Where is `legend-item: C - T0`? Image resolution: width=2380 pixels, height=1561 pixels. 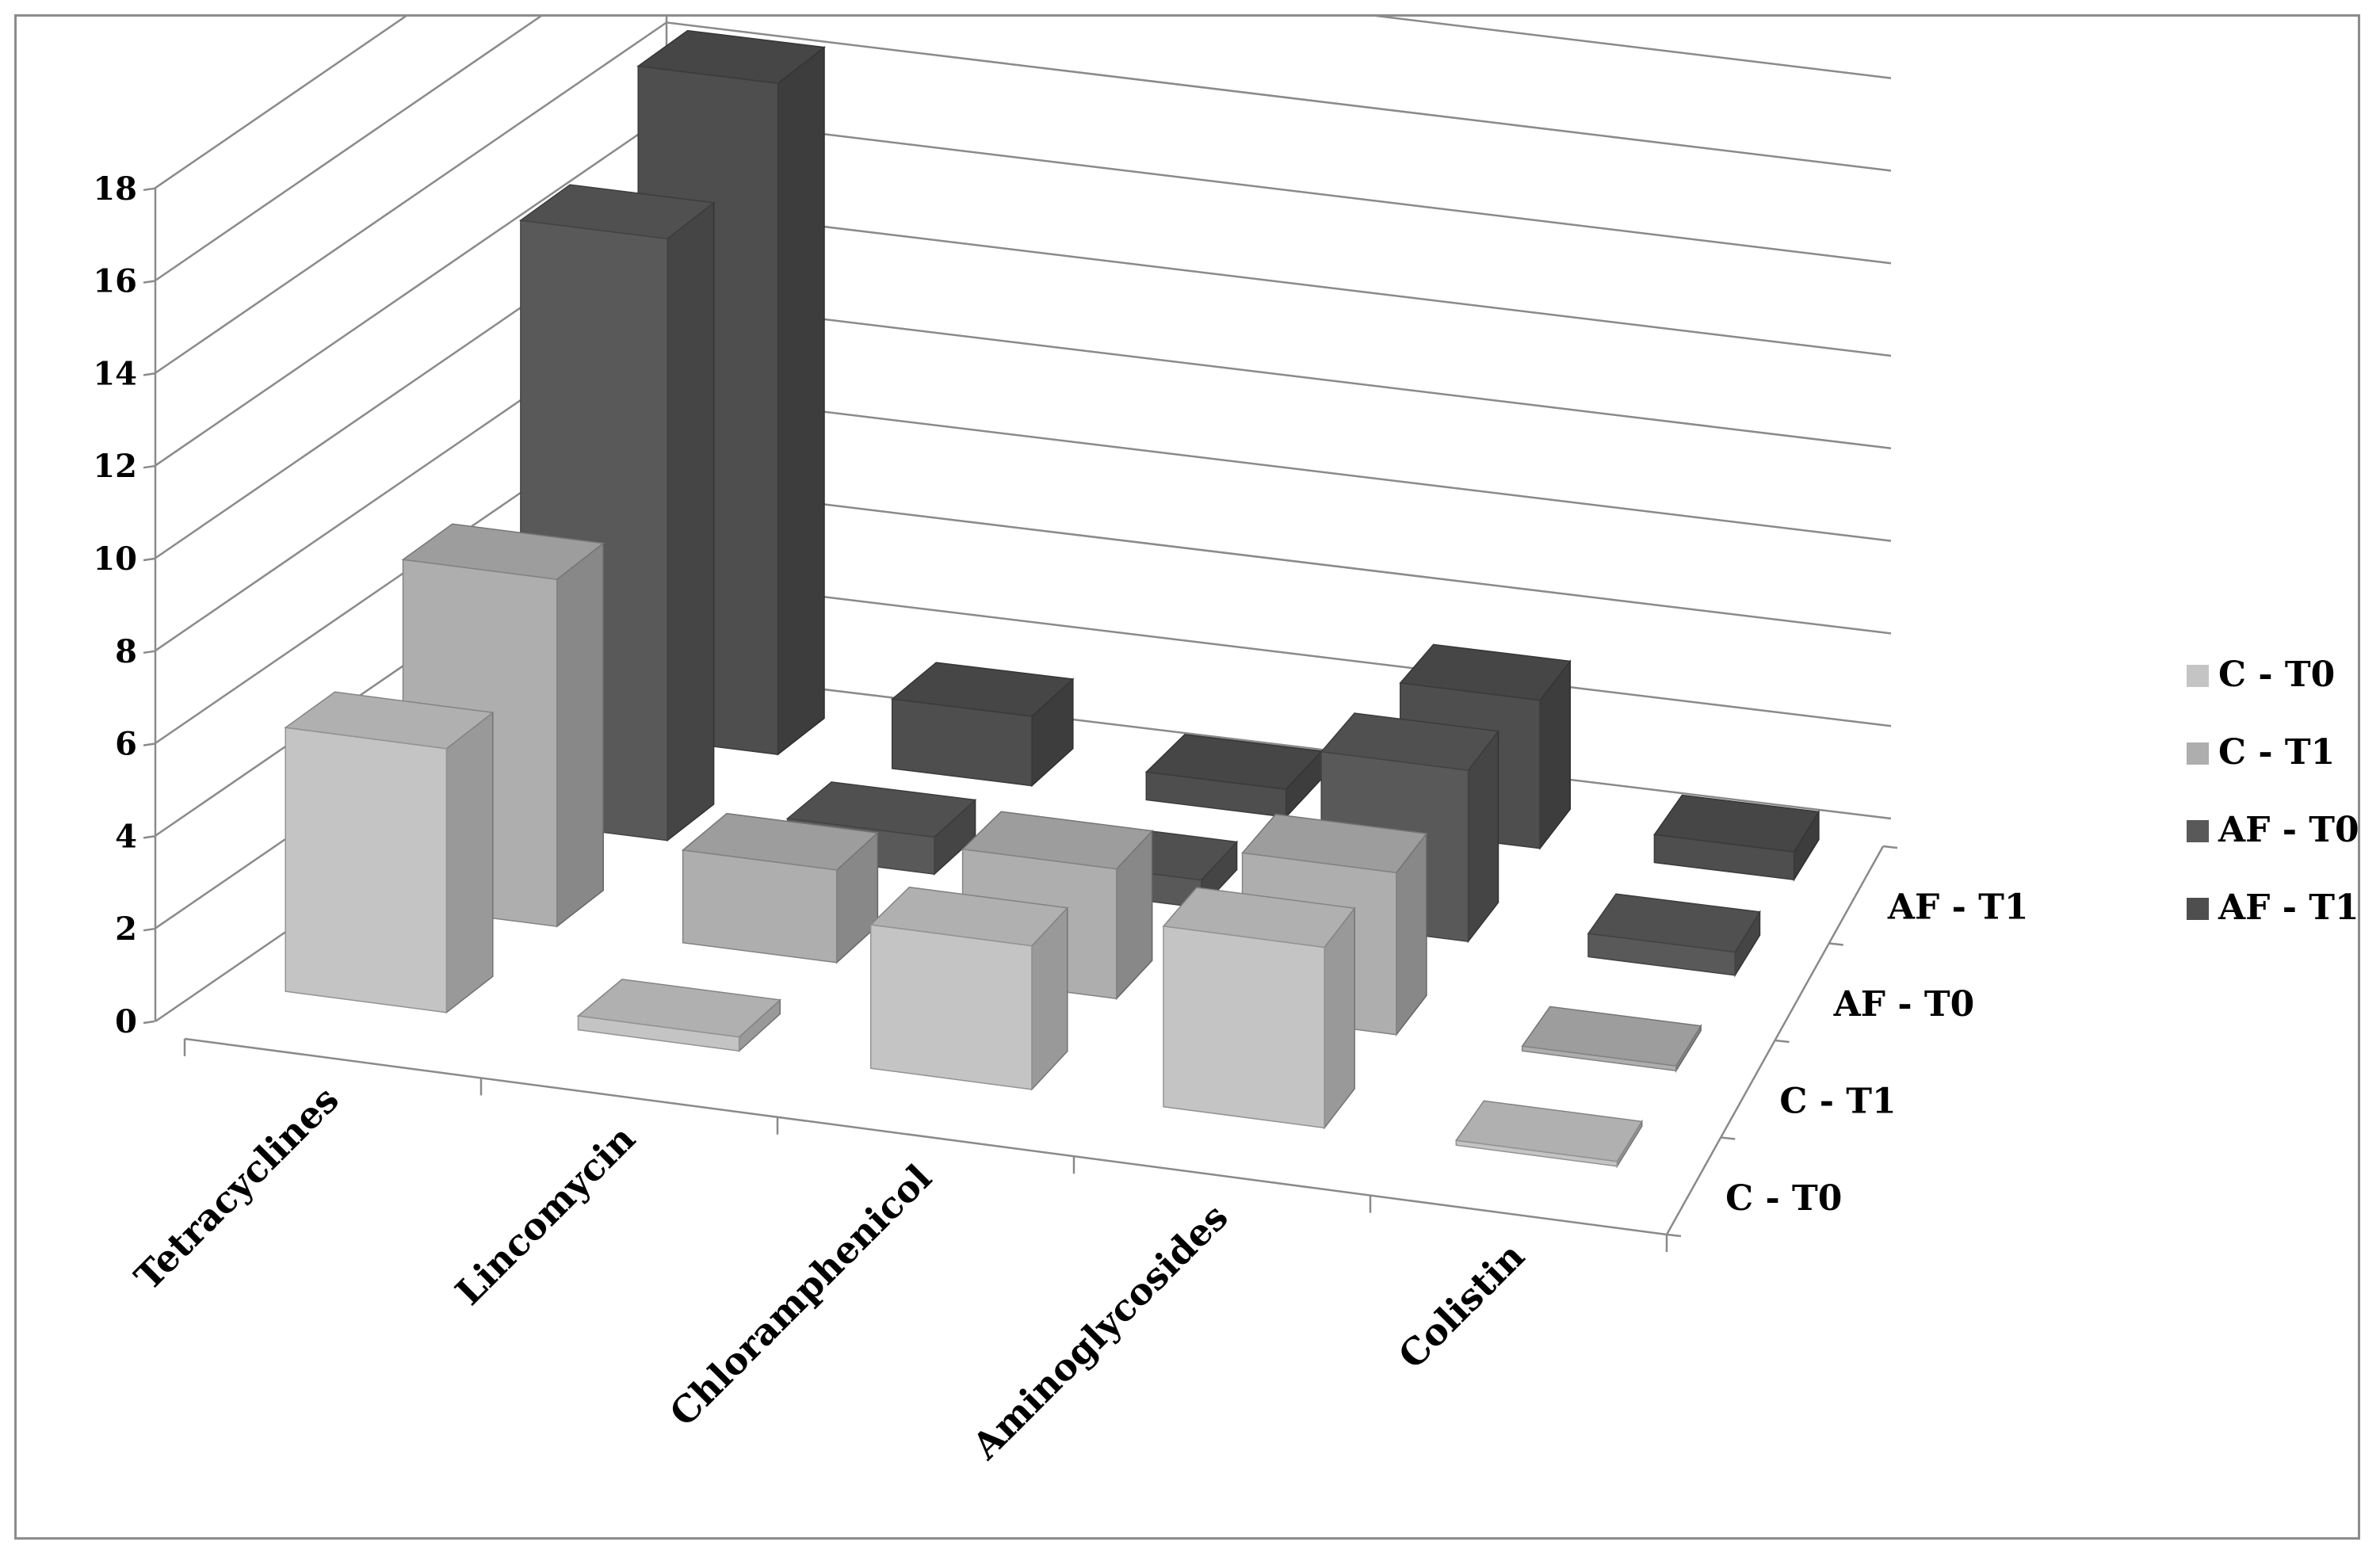
legend-item: C - T0 is located at coordinates (2261, 675).